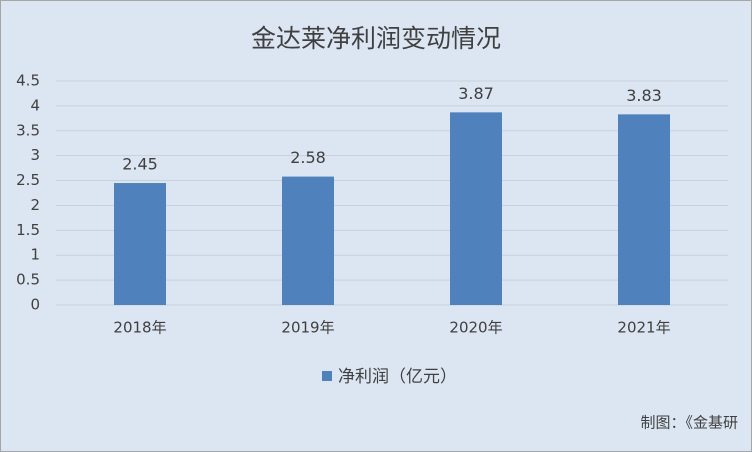 The height and width of the screenshot is (452, 752). Describe the element at coordinates (28, 130) in the screenshot. I see `y-tick-label: 3.5` at that location.